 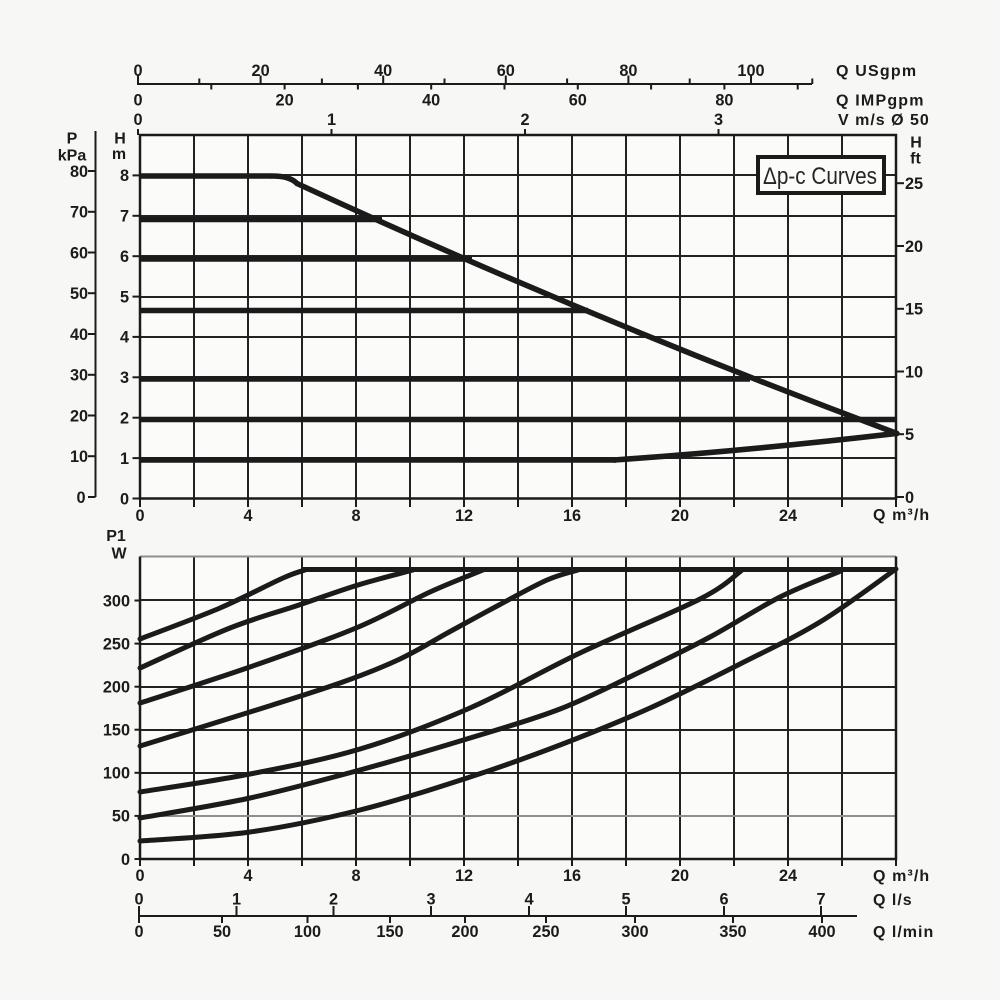 I want to click on svg-text: Q l/s, so click(x=893, y=900).